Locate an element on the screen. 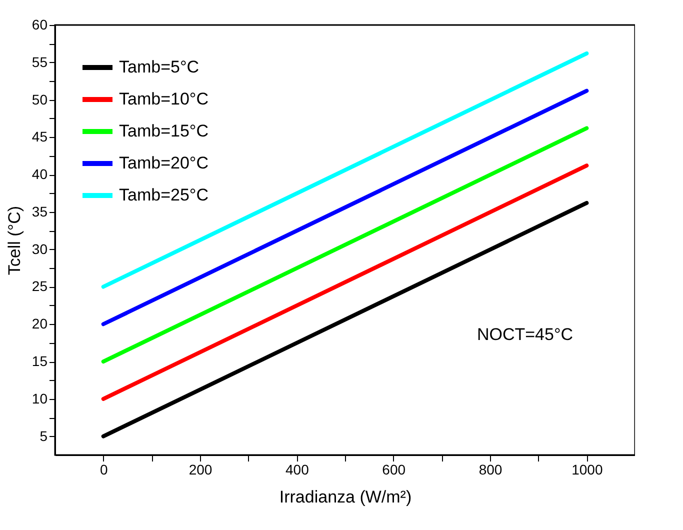 This screenshot has width=683, height=530. y-tick-label: 50 is located at coordinates (40, 99).